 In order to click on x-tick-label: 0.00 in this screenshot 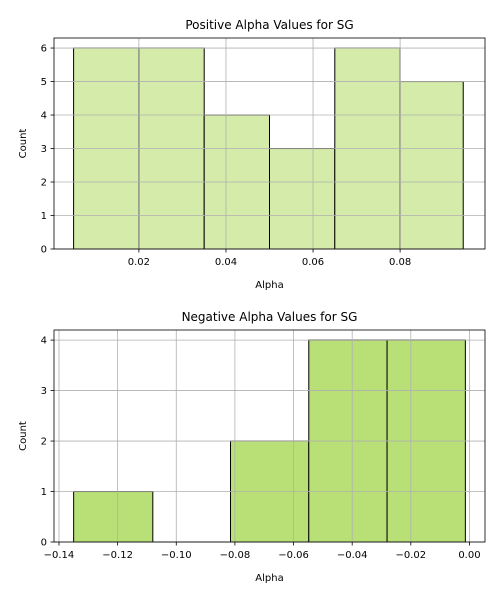, I will do `click(469, 555)`.